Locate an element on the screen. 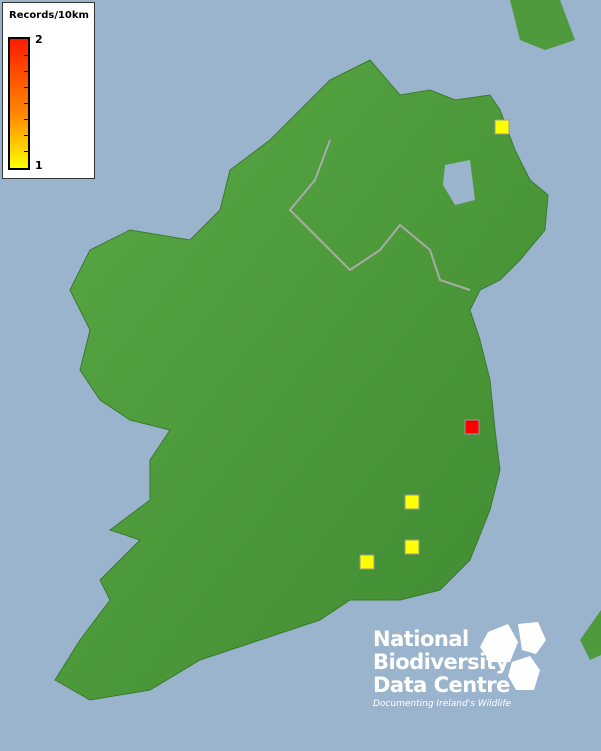  logo-line3: Data Centre is located at coordinates (441, 685).